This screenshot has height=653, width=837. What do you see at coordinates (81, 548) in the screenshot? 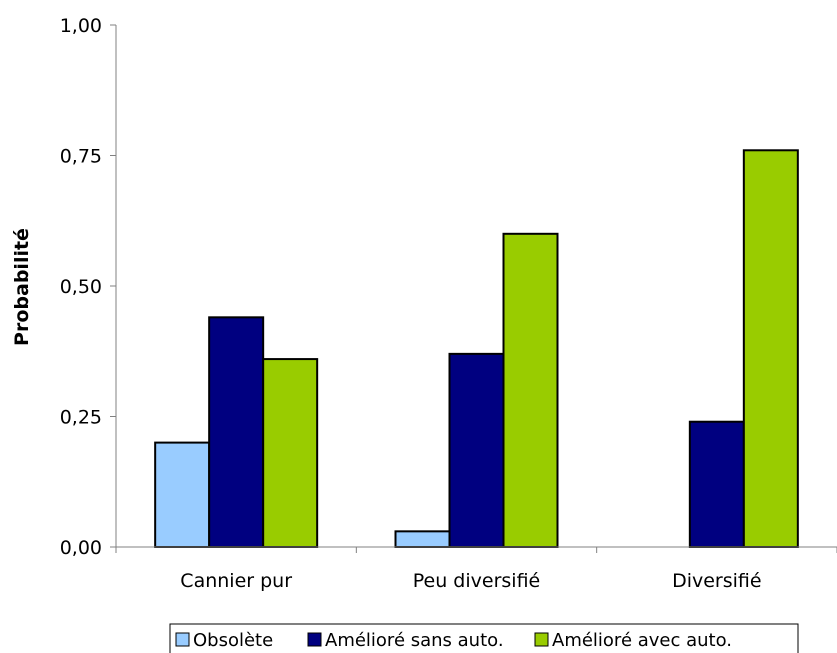
I see `y-tick-label: 0,00` at bounding box center [81, 548].